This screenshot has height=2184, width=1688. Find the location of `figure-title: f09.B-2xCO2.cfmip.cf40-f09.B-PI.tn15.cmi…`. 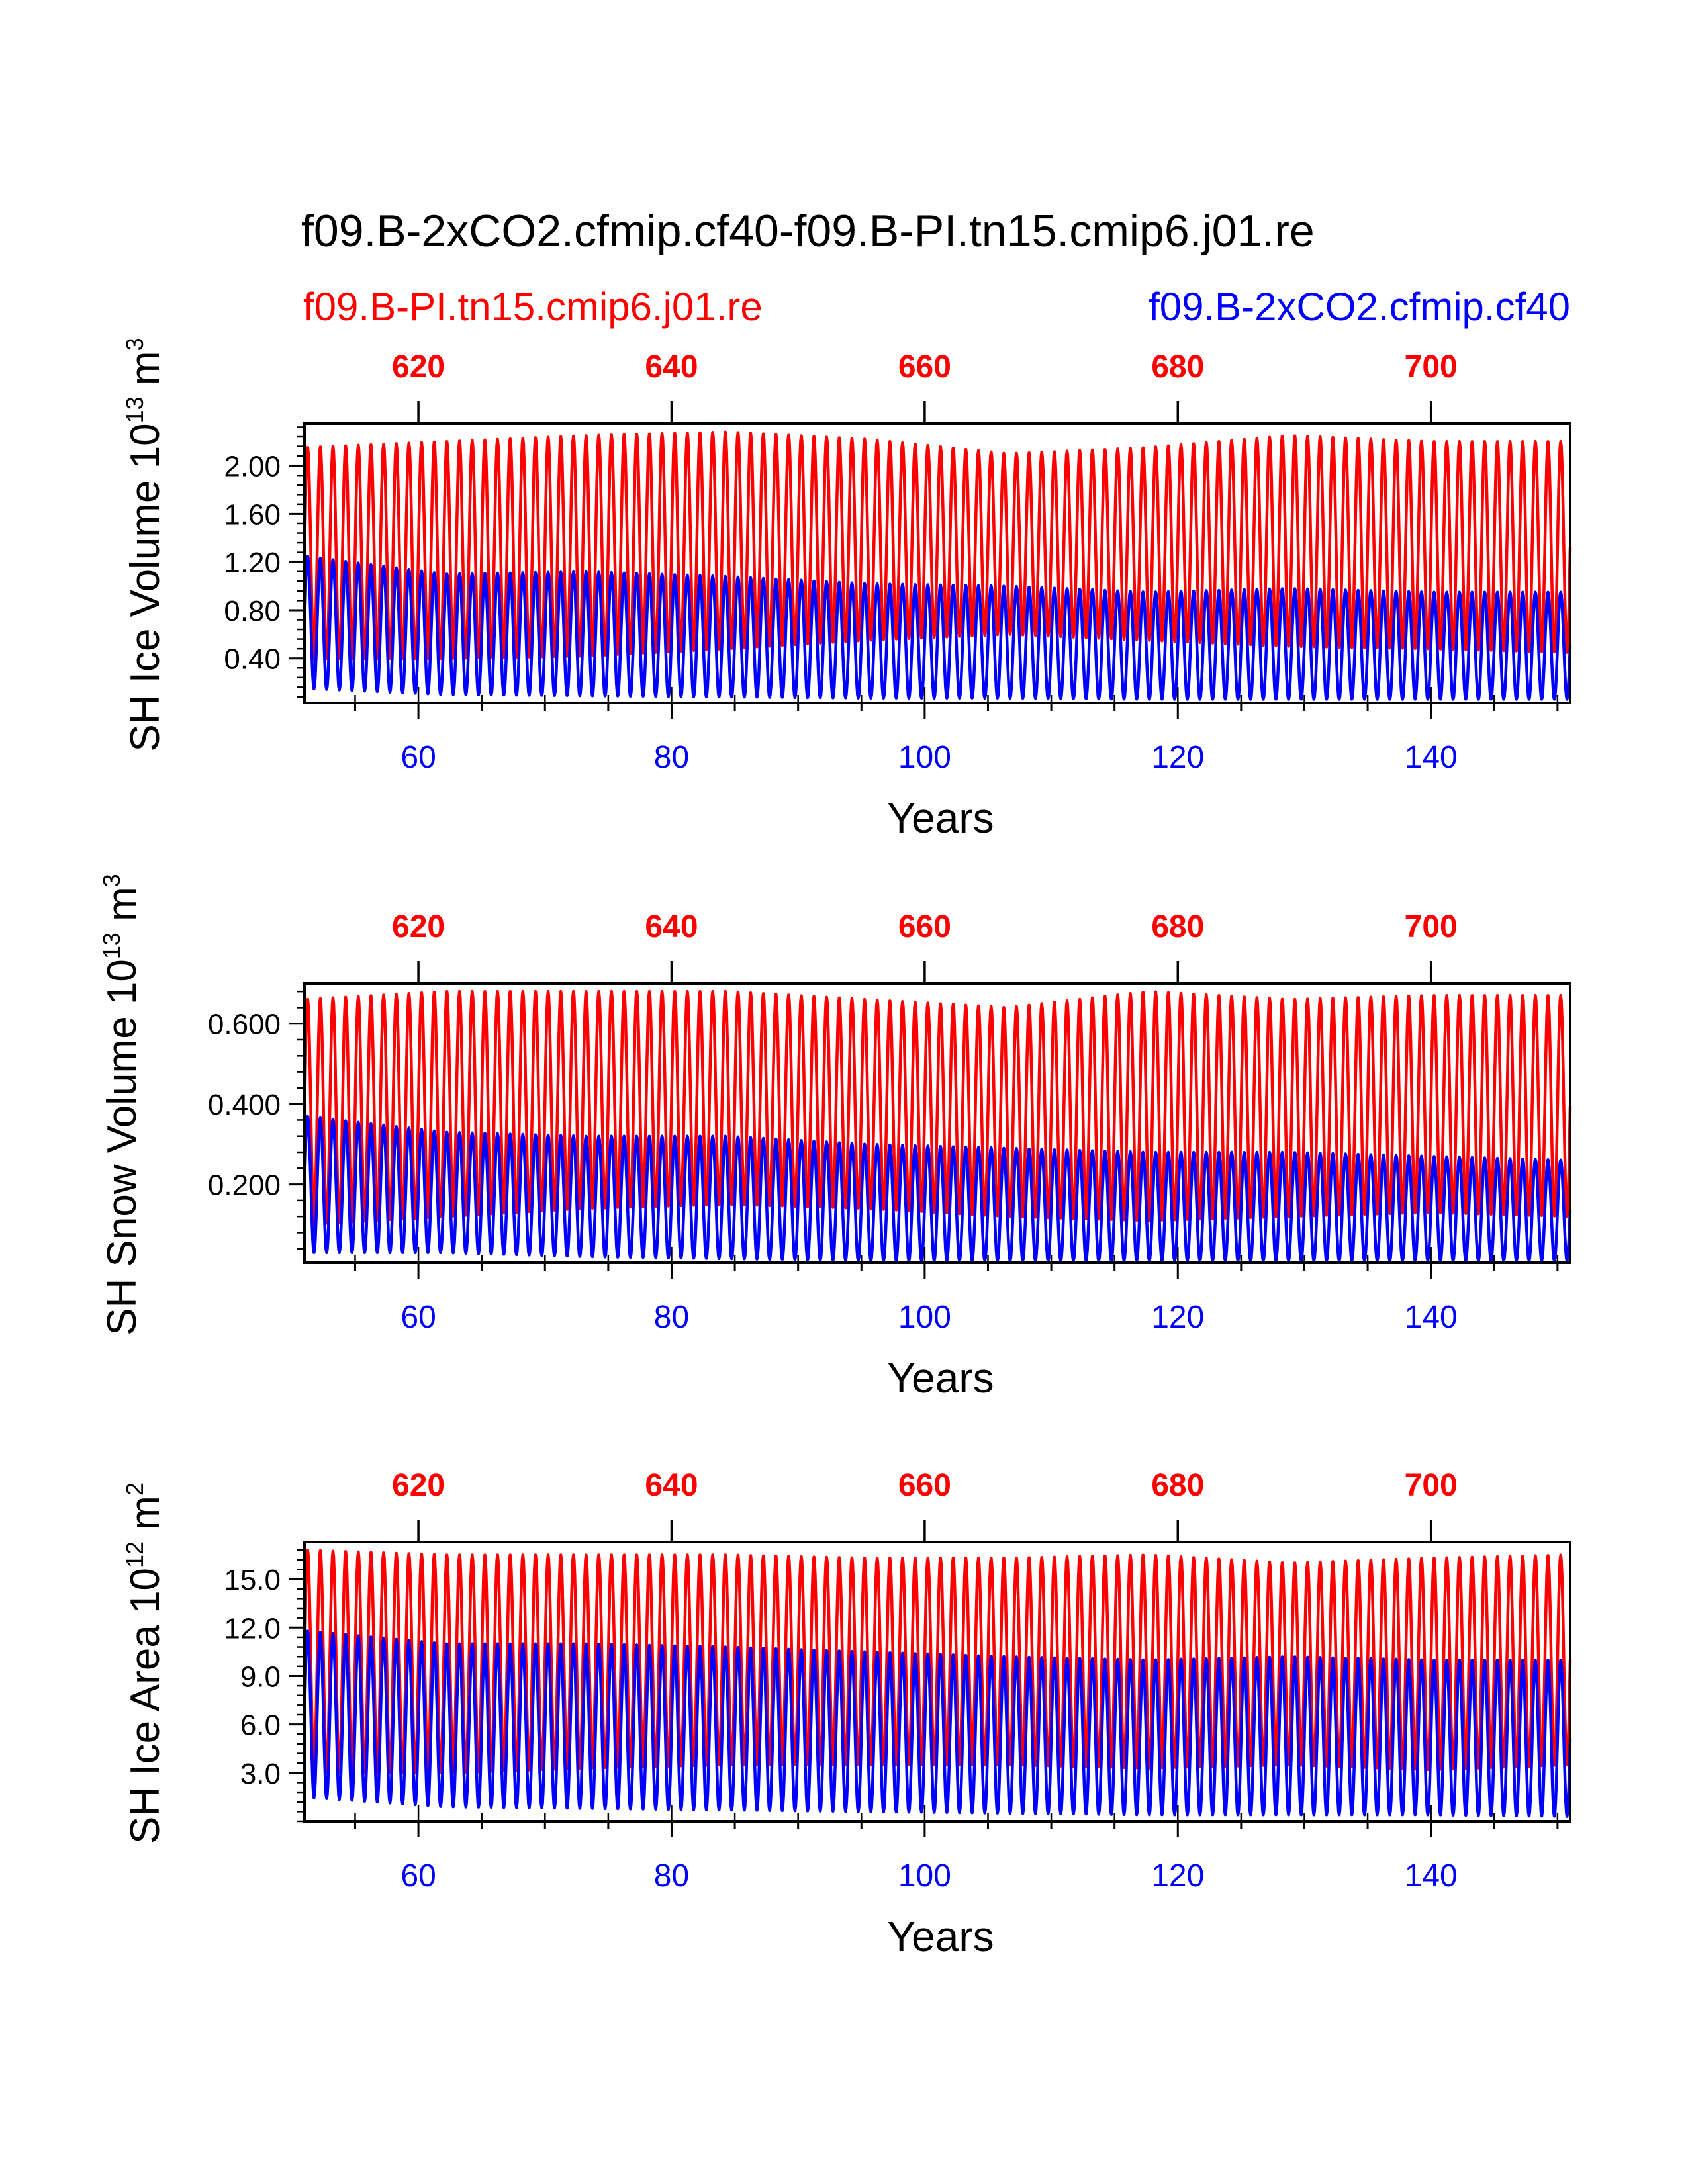

figure-title: f09.B-2xCO2.cfmip.cf40-f09.B-PI.tn15.cmi… is located at coordinates (808, 231).